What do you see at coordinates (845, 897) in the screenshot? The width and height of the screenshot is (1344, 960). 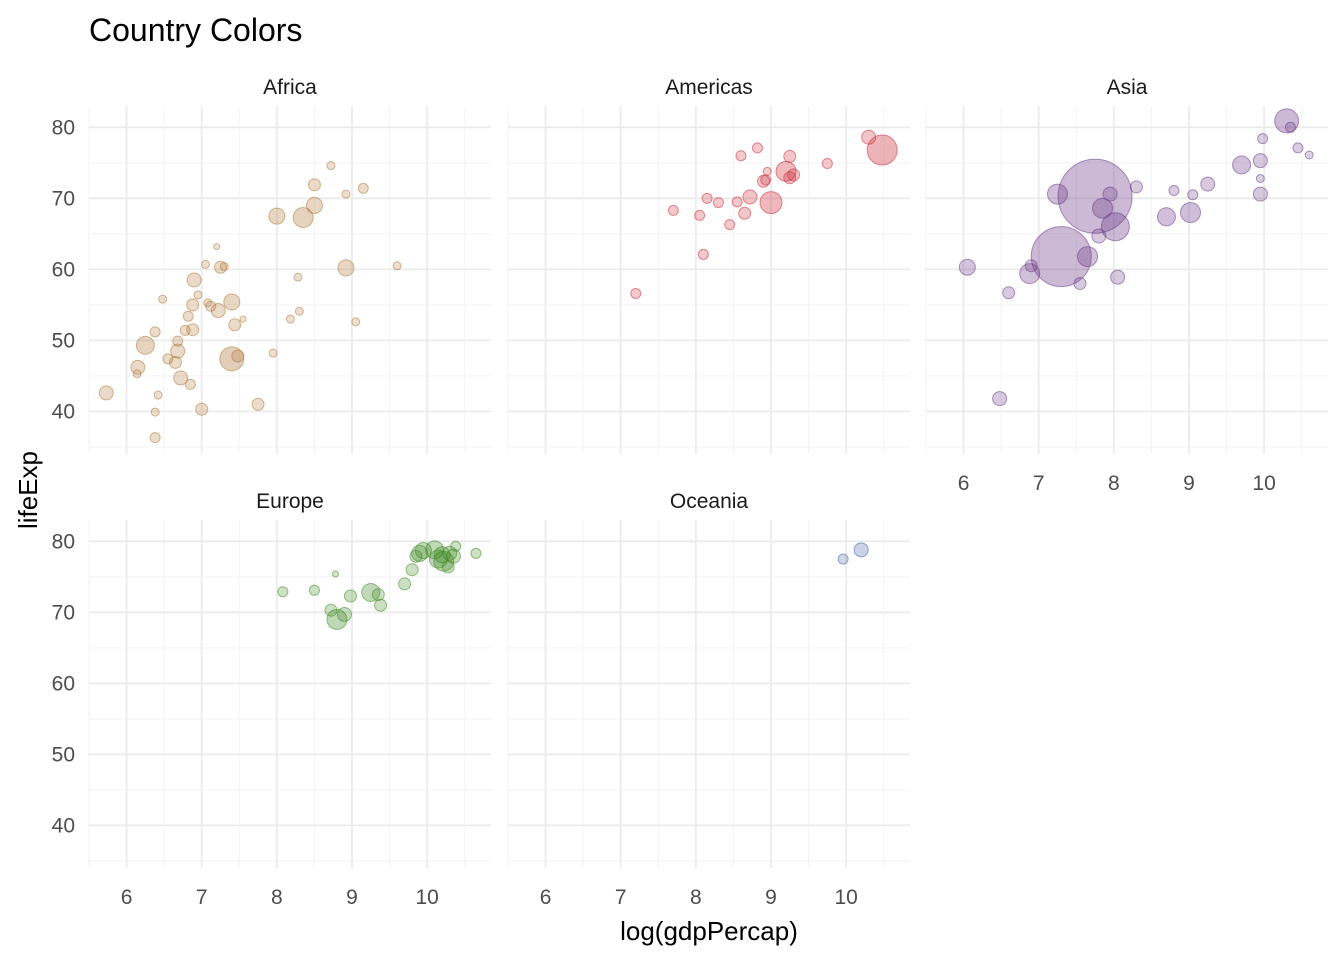 I see `x-tick-label: 10` at bounding box center [845, 897].